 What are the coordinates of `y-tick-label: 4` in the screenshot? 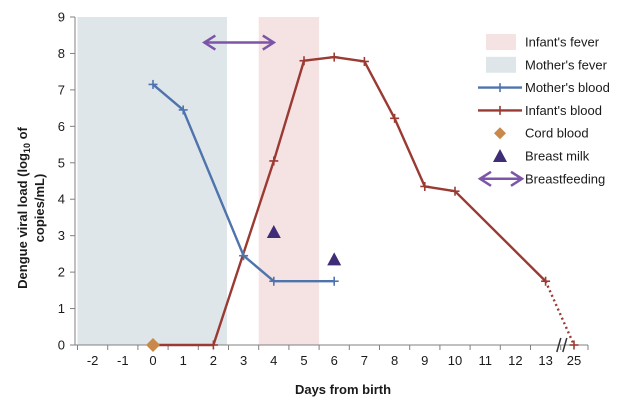 It's located at (61, 199).